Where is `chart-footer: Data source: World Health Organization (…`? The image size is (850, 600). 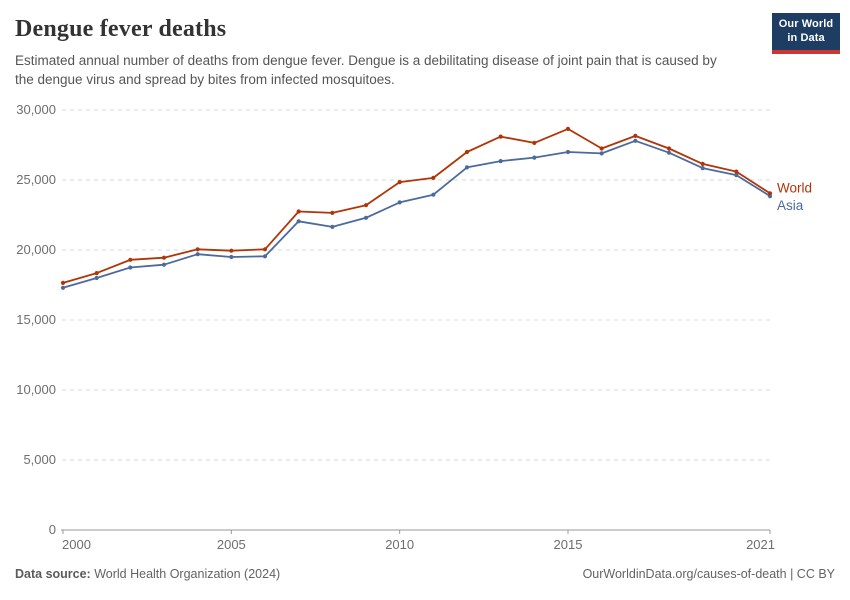 chart-footer: Data source: World Health Organization (… is located at coordinates (425, 574).